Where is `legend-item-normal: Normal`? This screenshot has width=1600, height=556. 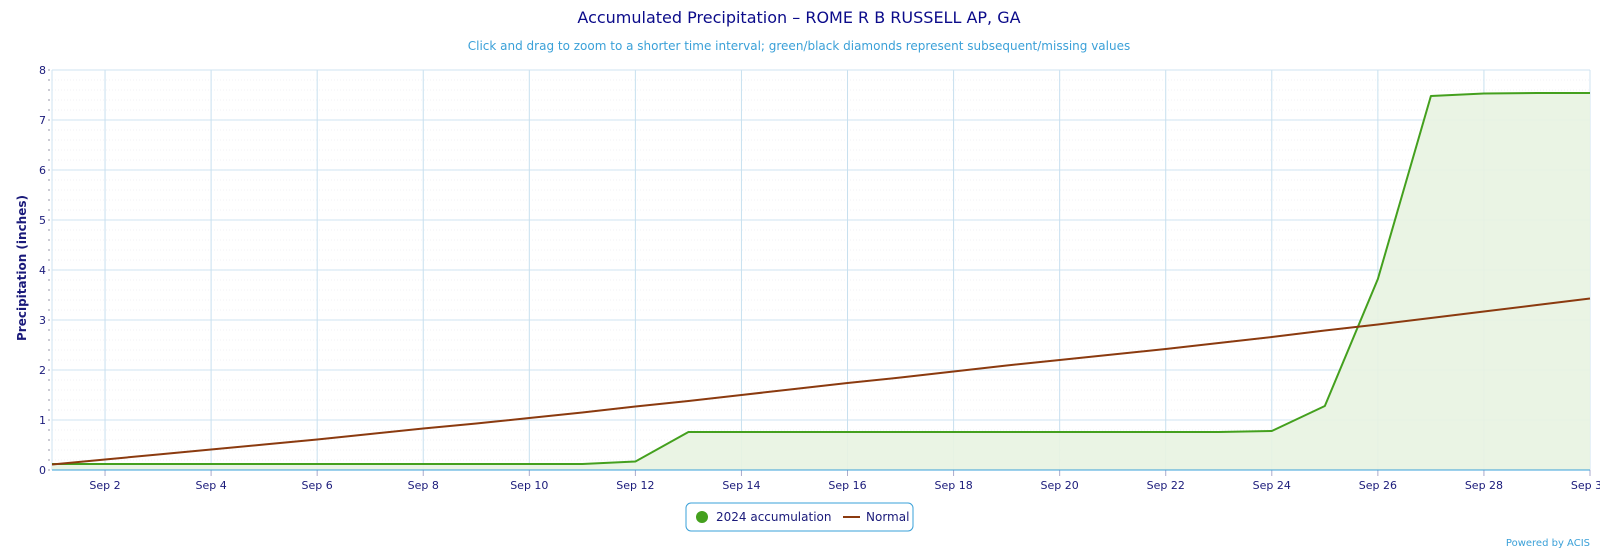 legend-item-normal: Normal is located at coordinates (876, 517).